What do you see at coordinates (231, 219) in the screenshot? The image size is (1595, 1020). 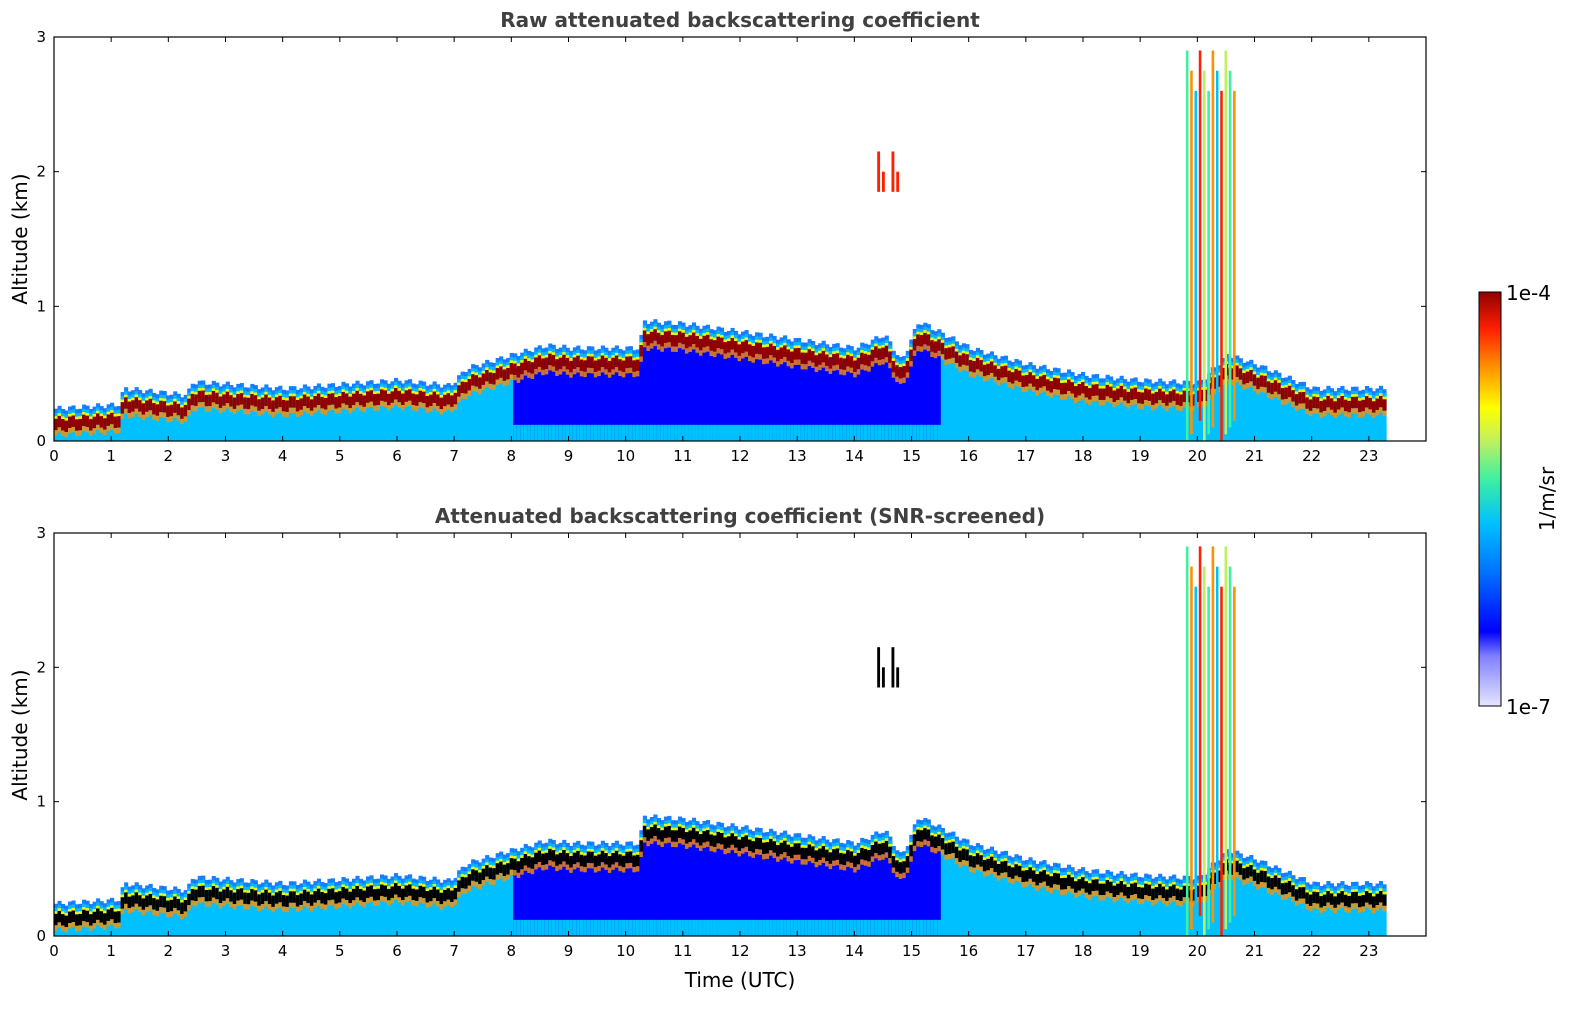 I see `noise-cell` at bounding box center [231, 219].